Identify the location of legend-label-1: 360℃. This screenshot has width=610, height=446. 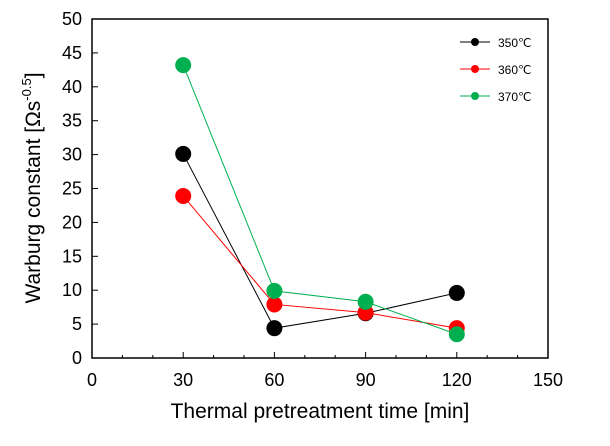
(515, 70).